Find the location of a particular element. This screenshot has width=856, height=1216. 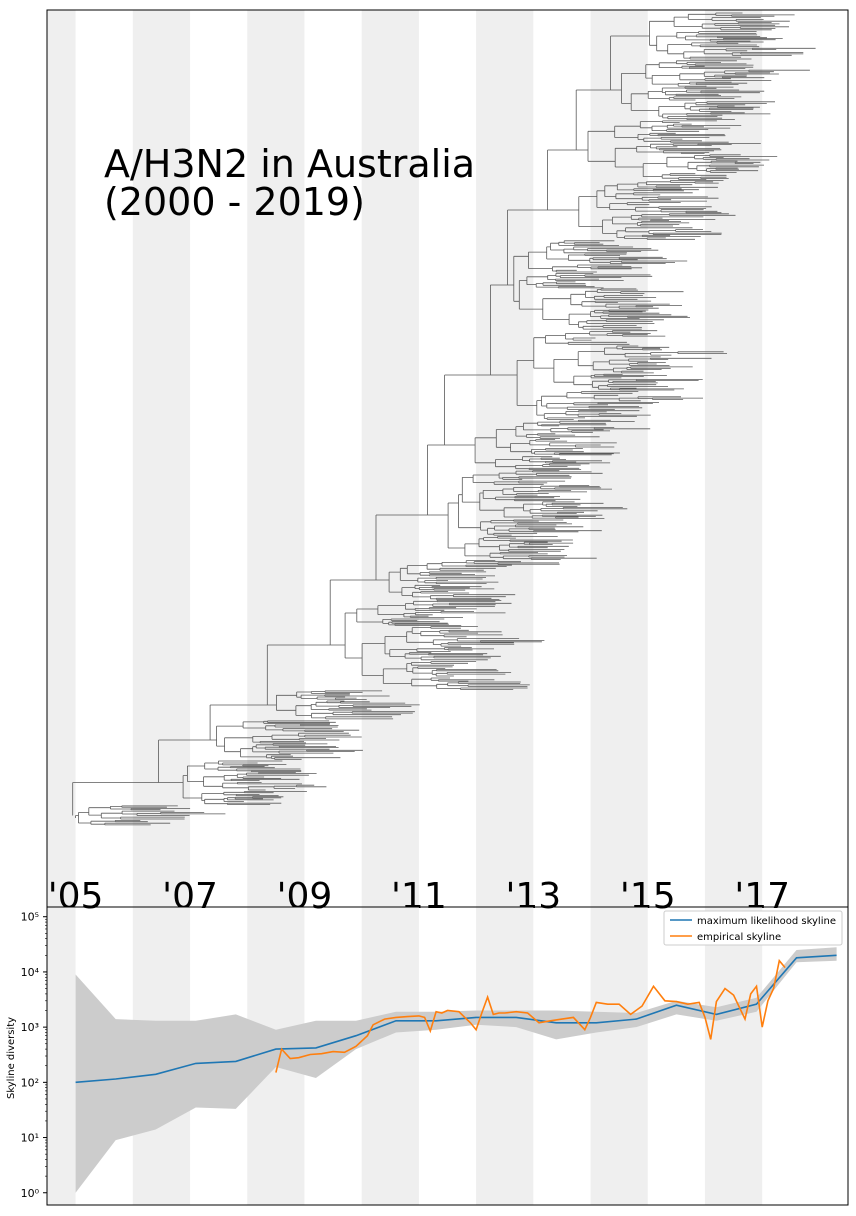

legend-box is located at coordinates (753, 928).